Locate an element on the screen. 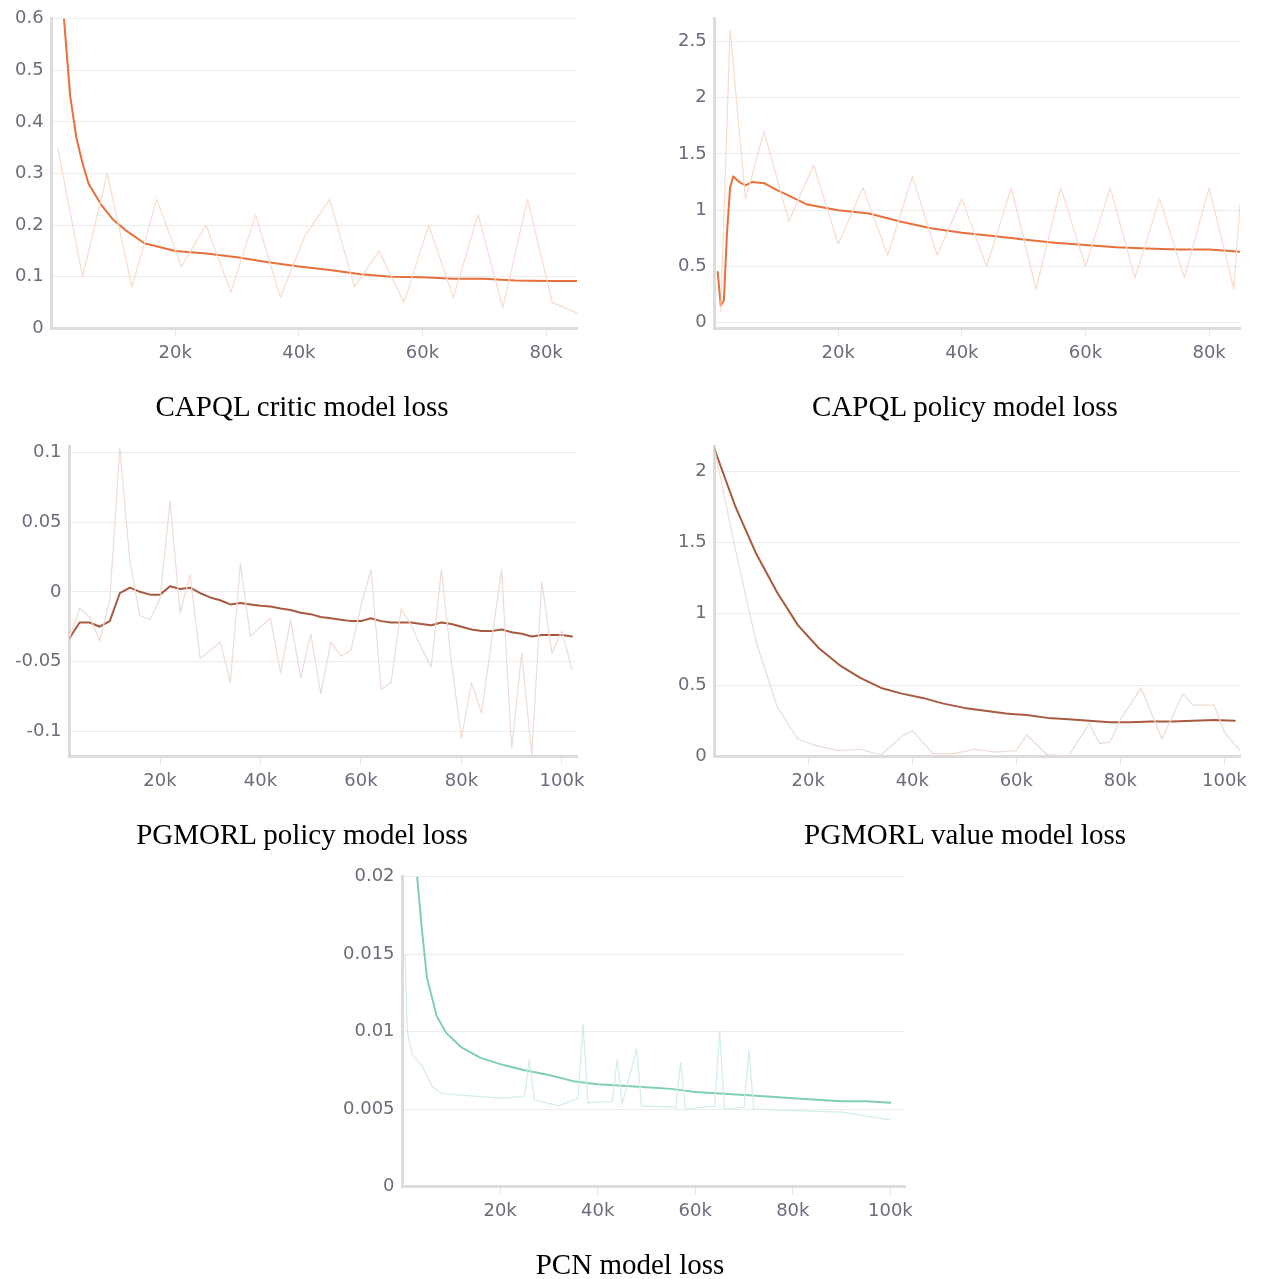 This screenshot has width=1277, height=1279. text: PGMORL value model loss is located at coordinates (965, 834).